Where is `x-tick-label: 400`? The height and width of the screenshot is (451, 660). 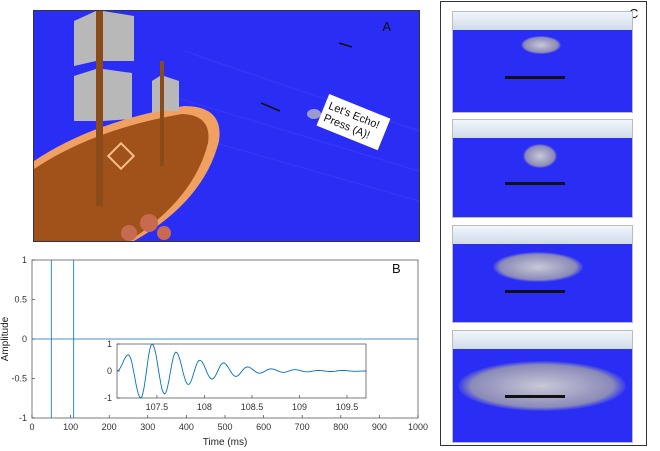
x-tick-label: 400 is located at coordinates (186, 427).